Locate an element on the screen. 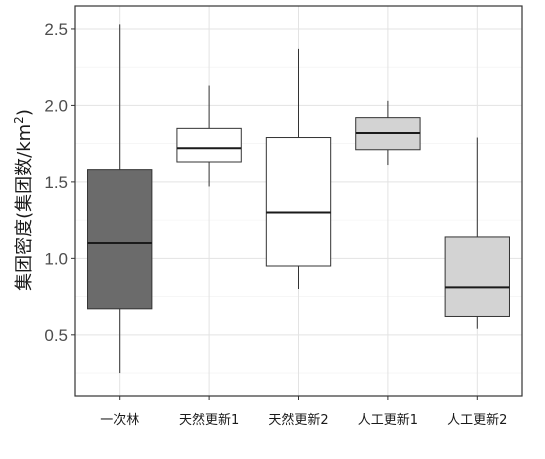  y-axis-label: 集团密度(集团数/km2) is located at coordinates (23, 200).